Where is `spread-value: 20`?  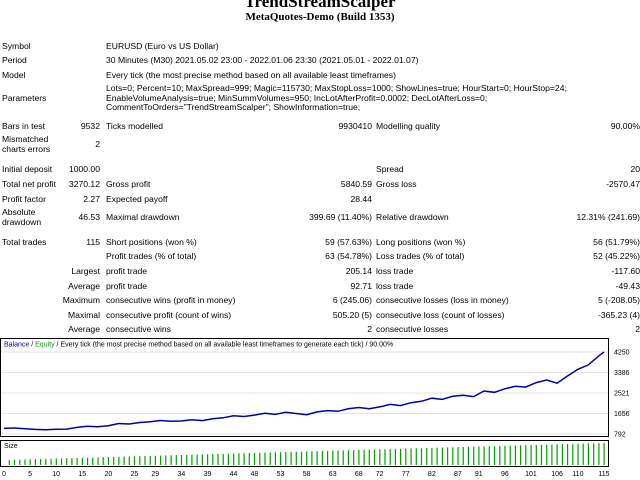
spread-value: 20 is located at coordinates (635, 169).